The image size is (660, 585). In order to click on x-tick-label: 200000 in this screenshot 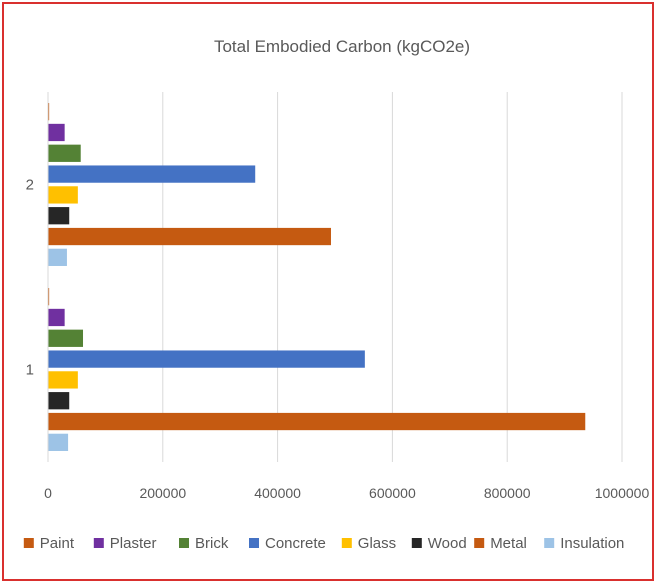, I will do `click(162, 493)`.